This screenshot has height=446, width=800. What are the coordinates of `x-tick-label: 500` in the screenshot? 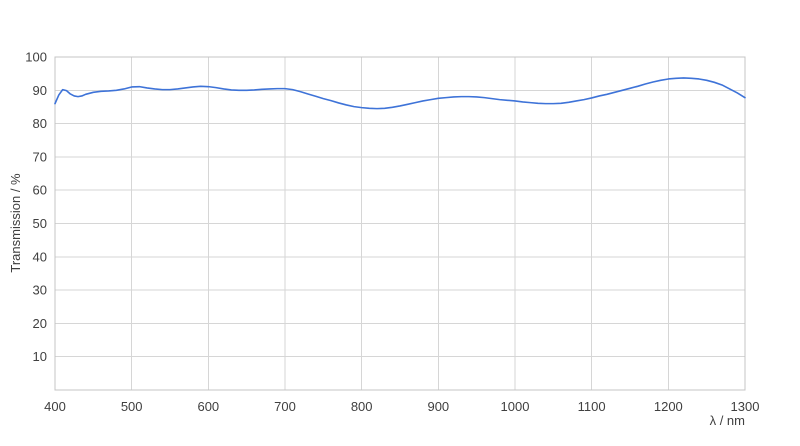 It's located at (132, 406).